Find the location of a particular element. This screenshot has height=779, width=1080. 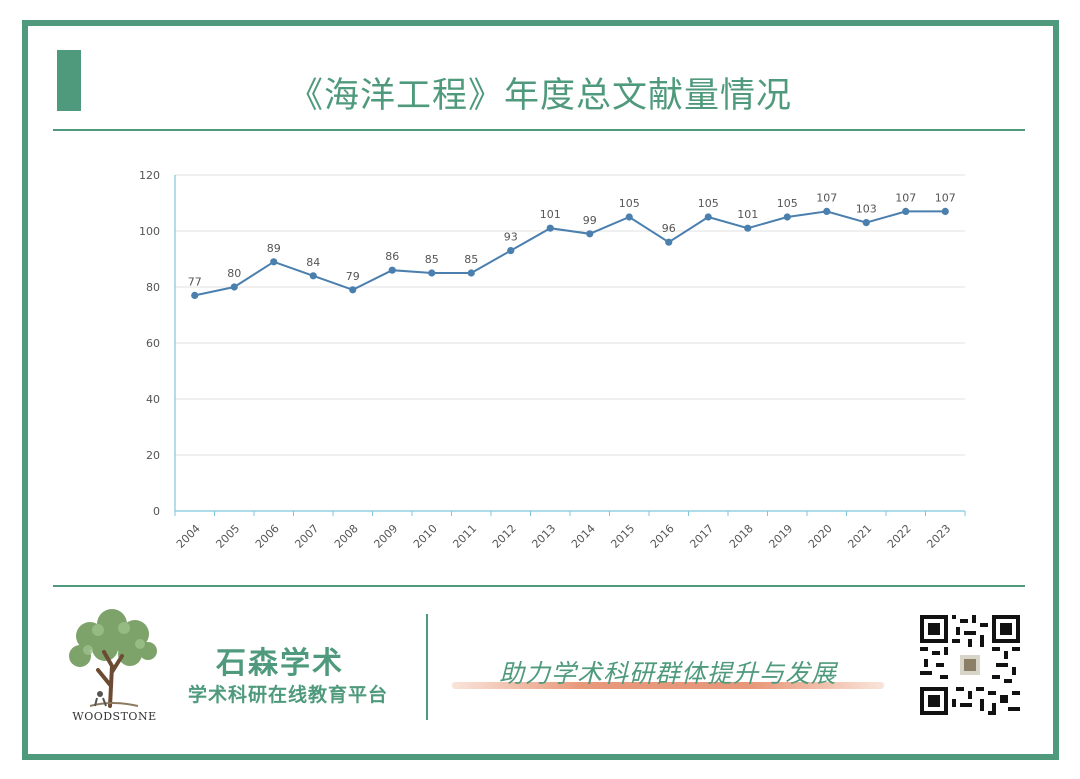

x-tick-label: 2022 is located at coordinates (899, 536).